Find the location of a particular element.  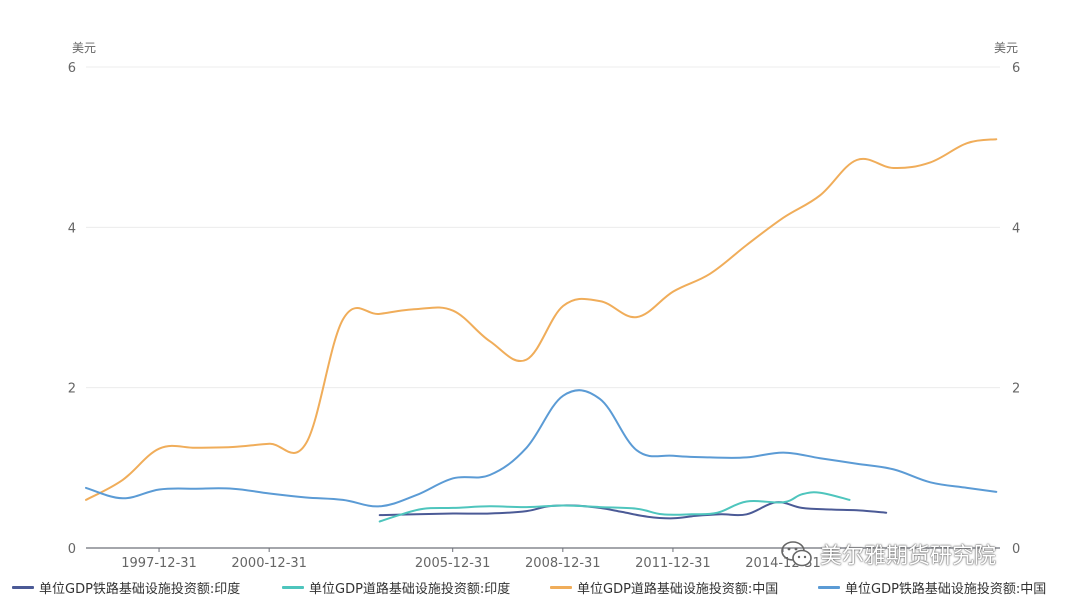

y-tick-label-right: 2 is located at coordinates (1016, 389).